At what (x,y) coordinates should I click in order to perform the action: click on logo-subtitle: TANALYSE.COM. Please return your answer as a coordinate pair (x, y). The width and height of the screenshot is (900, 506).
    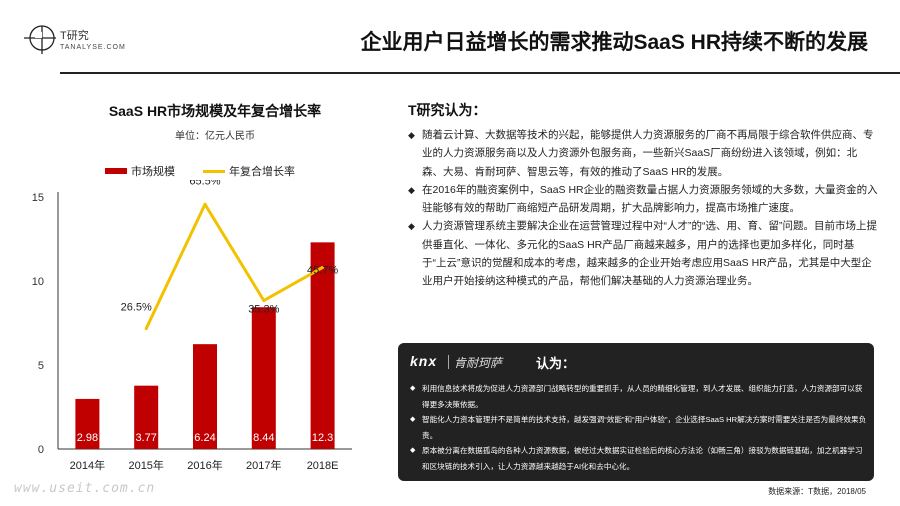
    Looking at the image, I should click on (93, 47).